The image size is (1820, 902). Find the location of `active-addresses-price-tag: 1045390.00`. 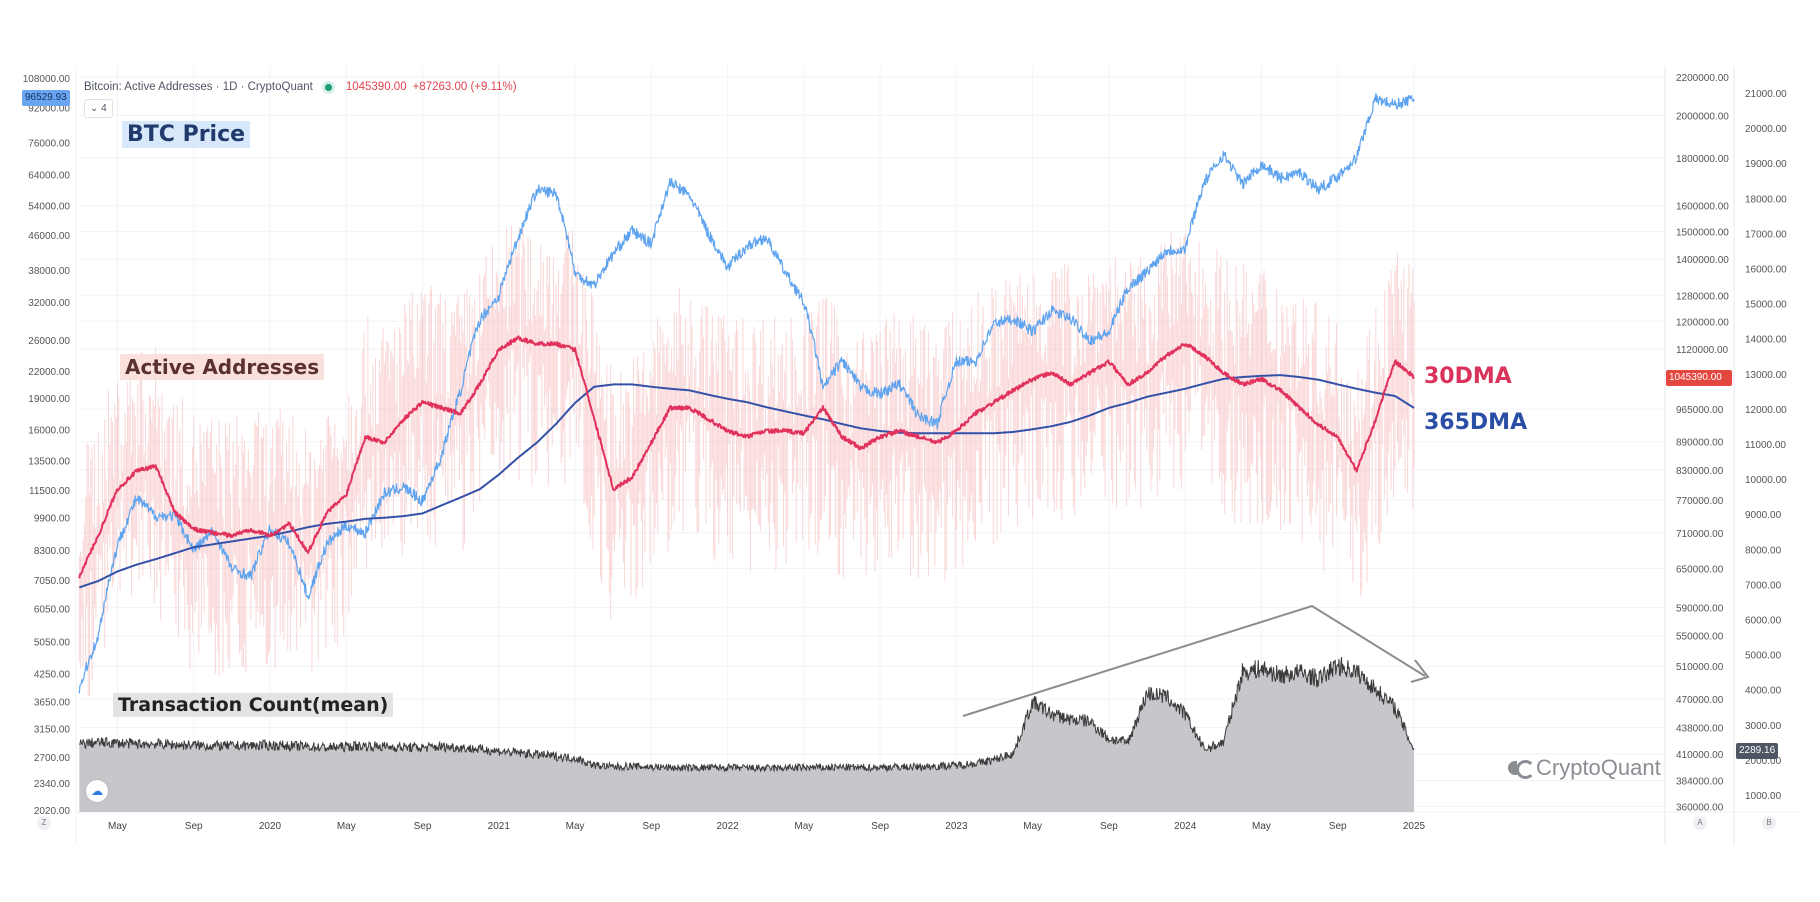

active-addresses-price-tag: 1045390.00 is located at coordinates (1699, 378).